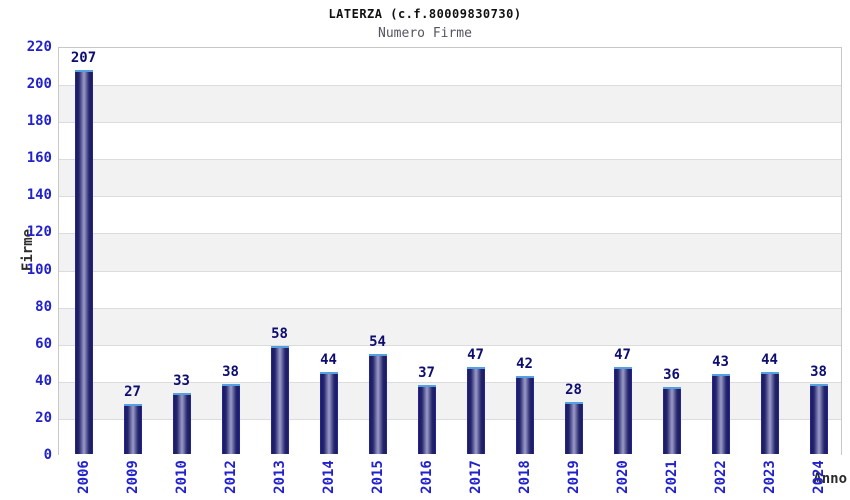 This screenshot has width=850, height=500. What do you see at coordinates (279, 334) in the screenshot?
I see `bar-value-label: 58` at bounding box center [279, 334].